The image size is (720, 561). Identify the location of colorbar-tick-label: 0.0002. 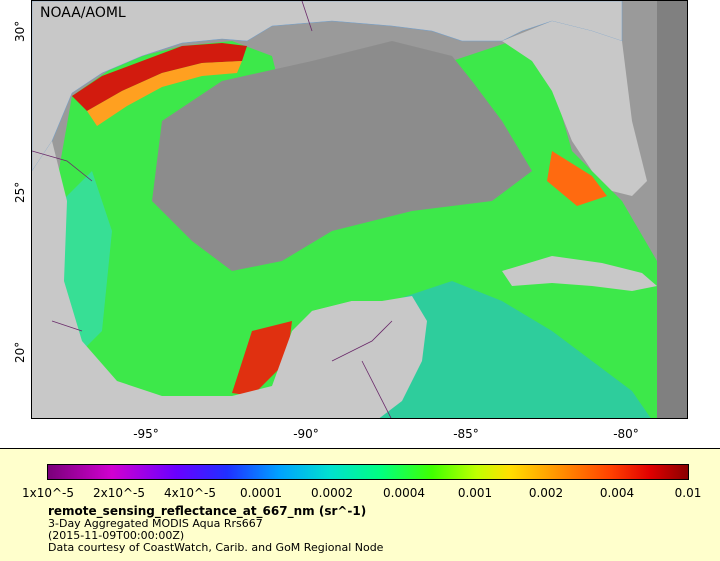
(332, 493).